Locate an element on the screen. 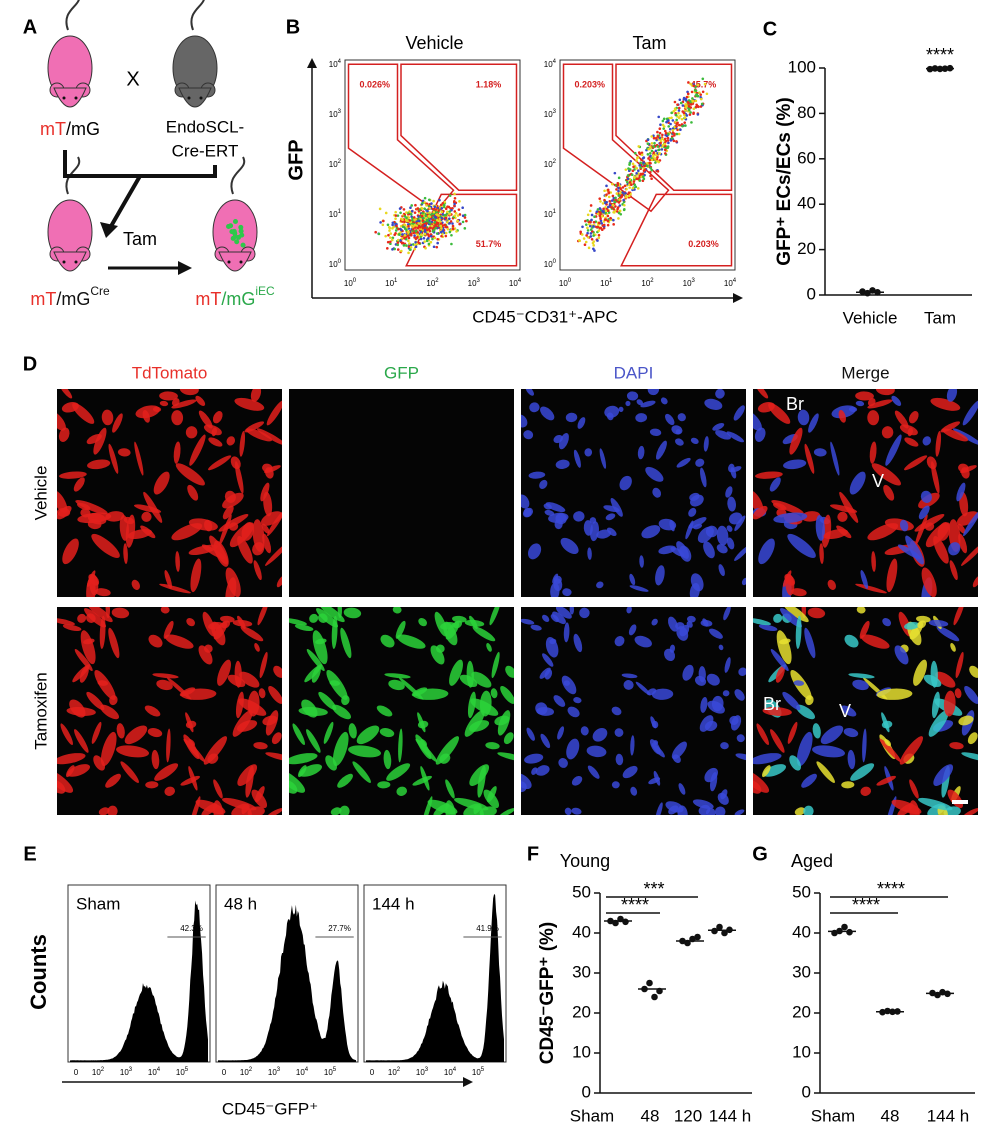 The width and height of the screenshot is (991, 1145). text-part: /mG is located at coordinates (73, 299).